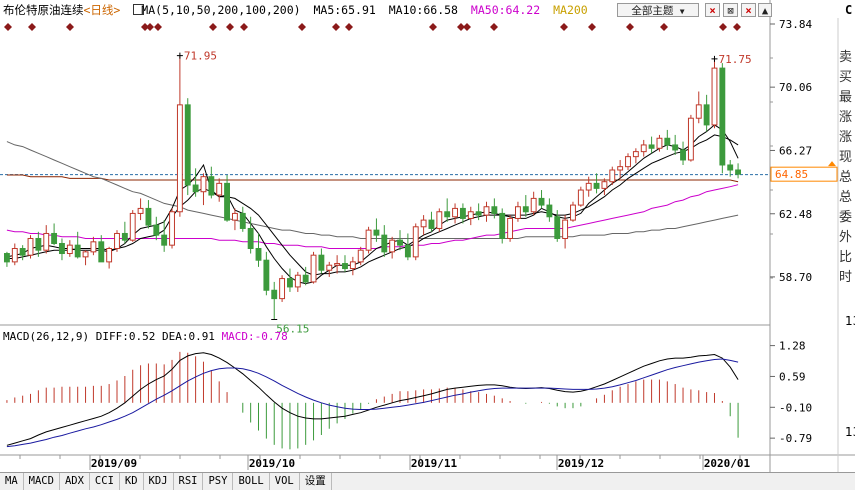  I want to click on tab-3: CCI, so click(105, 481).